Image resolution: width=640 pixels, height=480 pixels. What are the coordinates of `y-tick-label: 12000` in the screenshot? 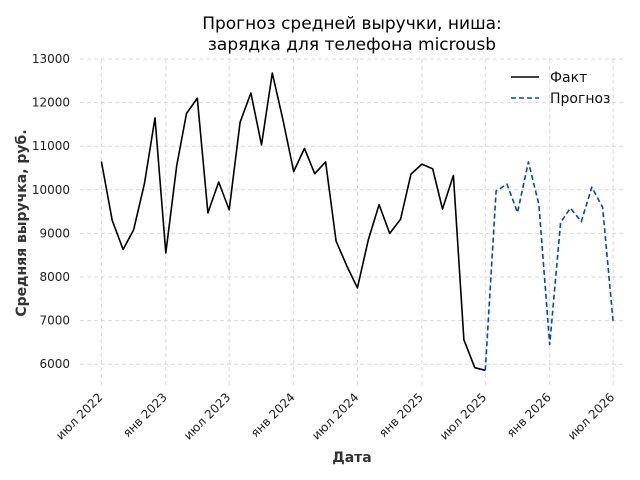 It's located at (51, 103).